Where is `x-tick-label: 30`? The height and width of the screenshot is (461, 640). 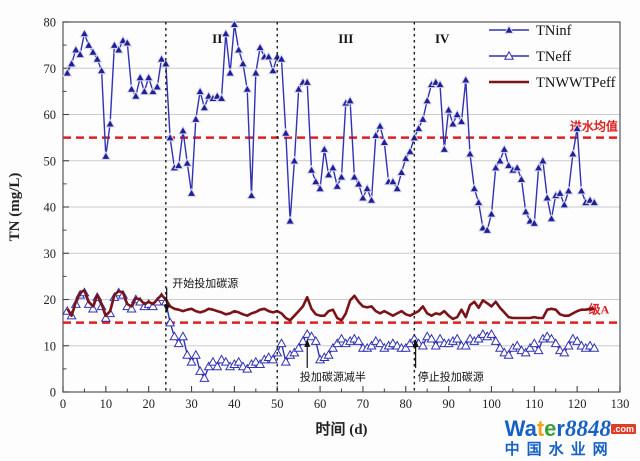
x-tick-label: 30 is located at coordinates (191, 404).